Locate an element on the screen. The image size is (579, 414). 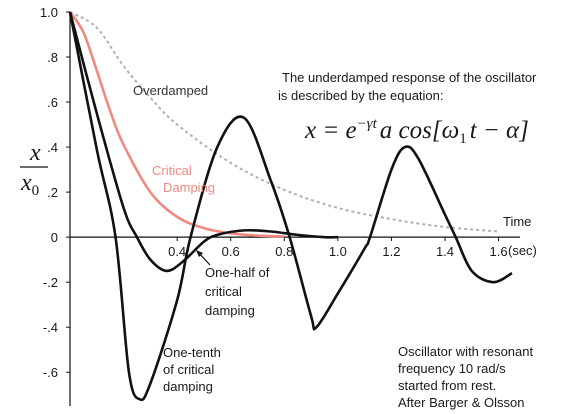
note: Oscillator with resonant is located at coordinates (465, 351).